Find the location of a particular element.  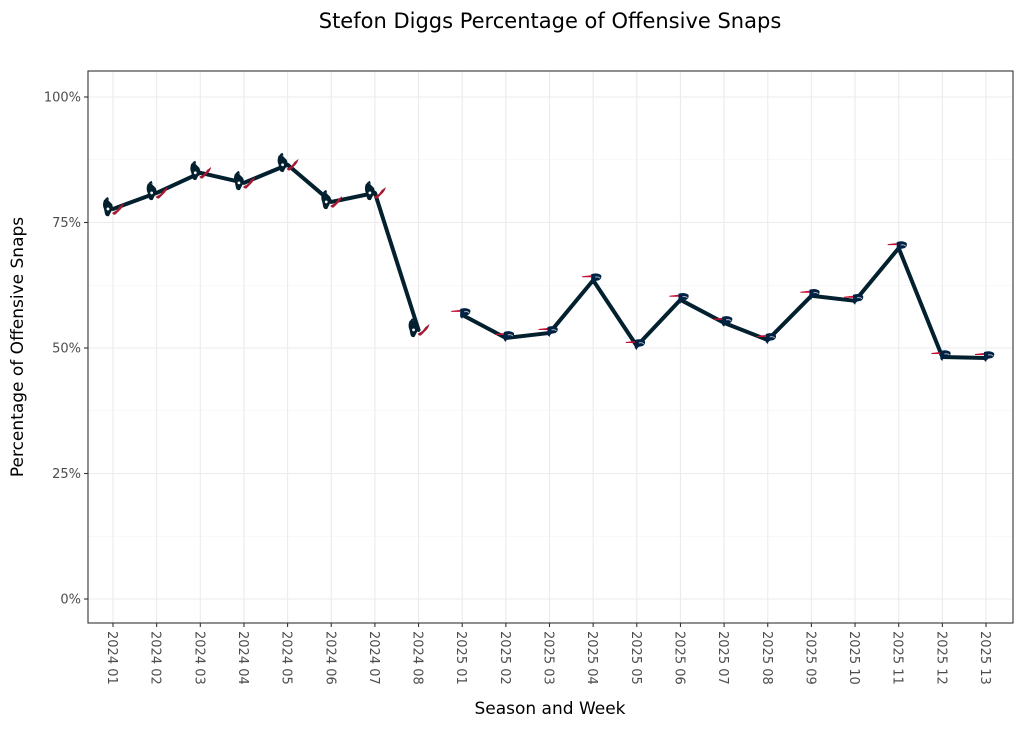

x-tick-label: 2025 06 is located at coordinates (678, 658).